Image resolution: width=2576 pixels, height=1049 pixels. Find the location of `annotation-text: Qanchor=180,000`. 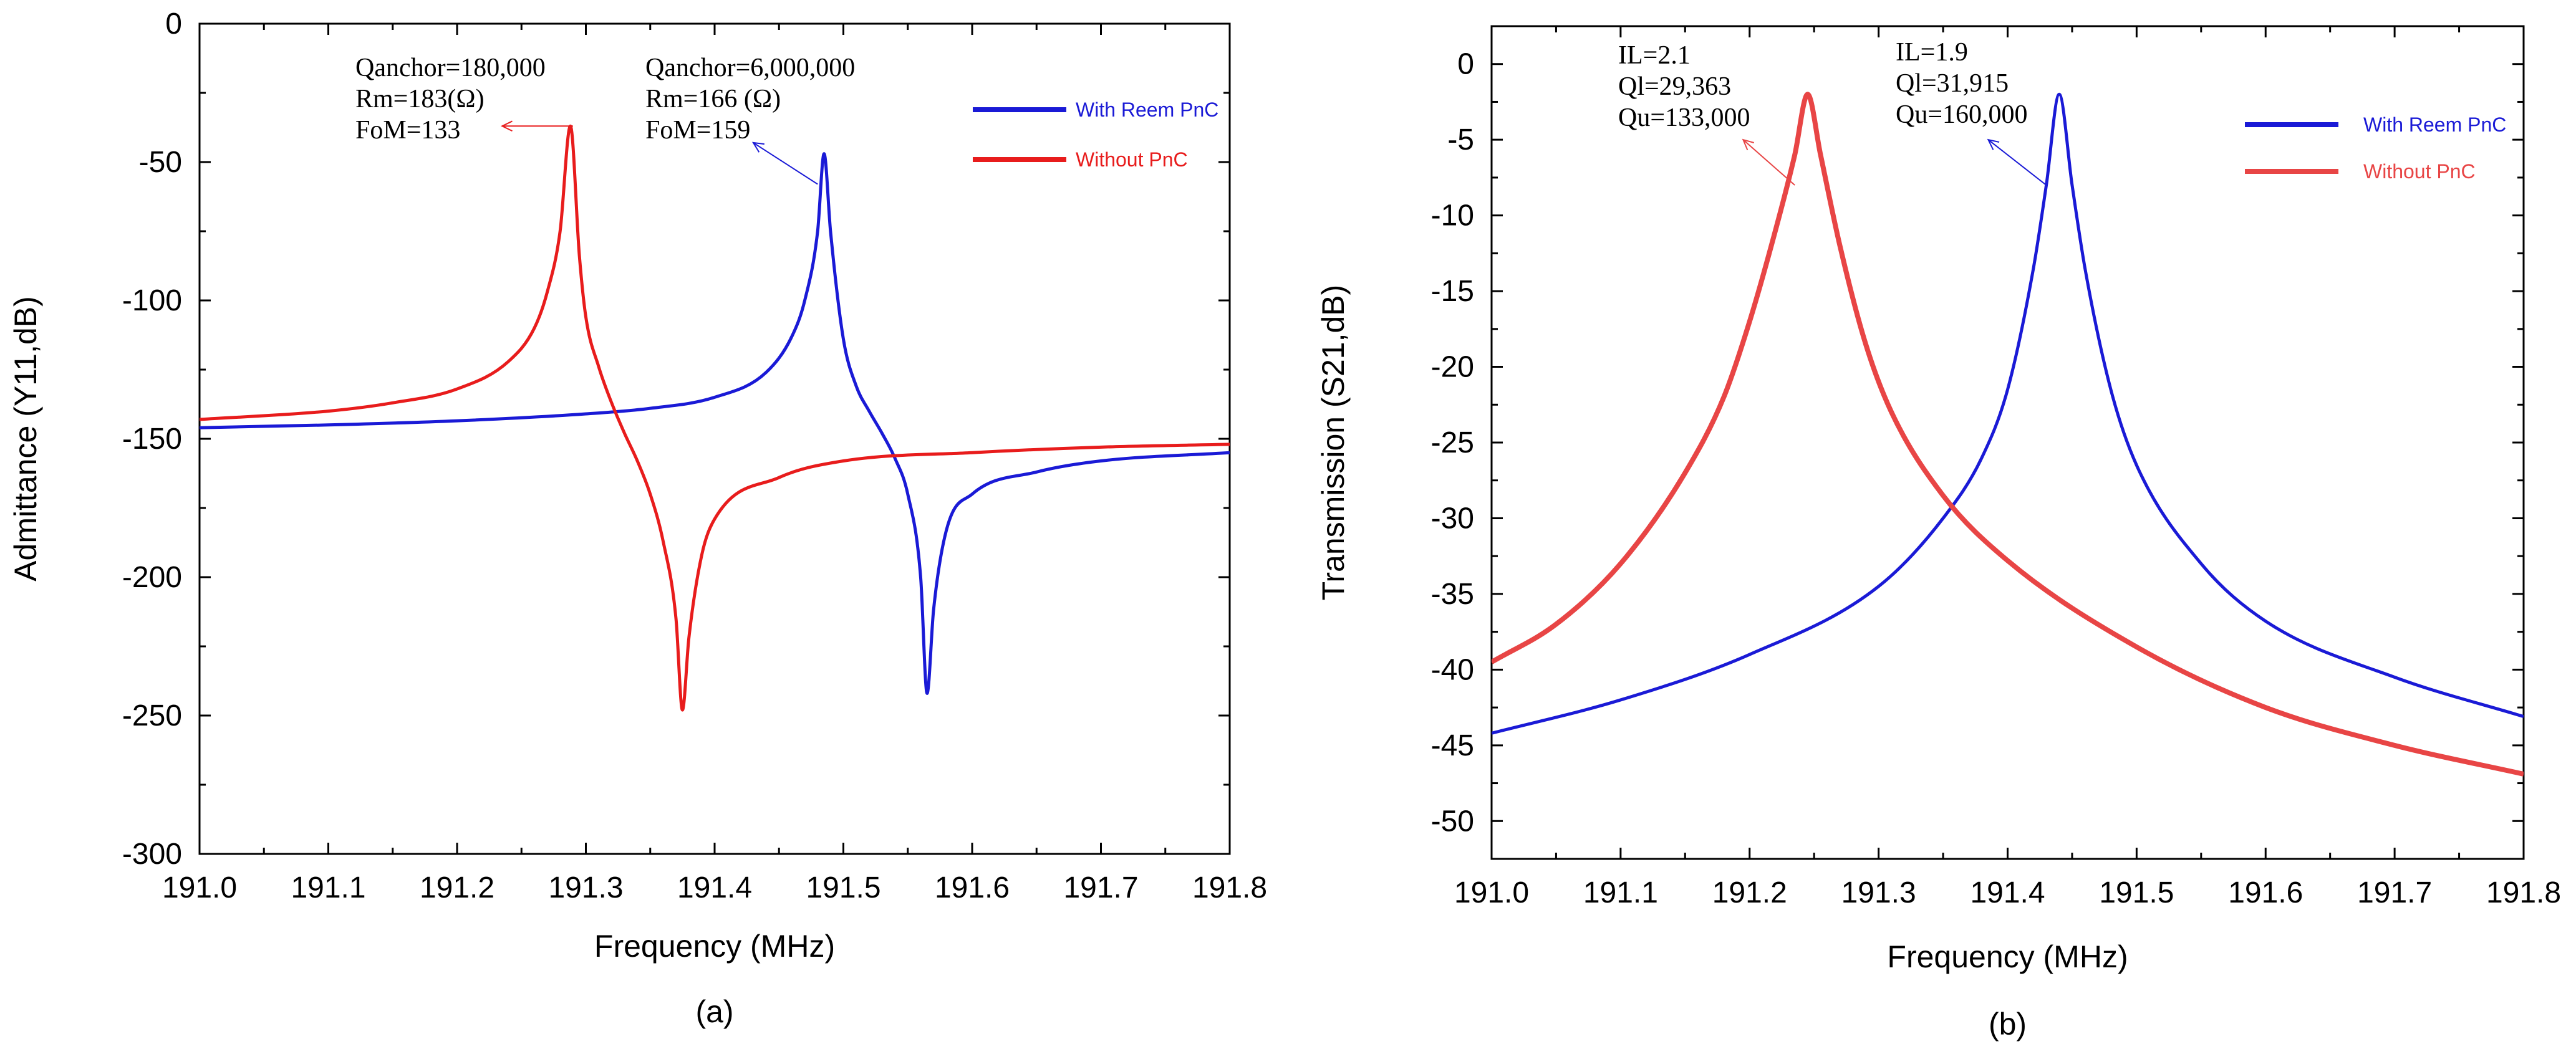

annotation-text: Qanchor=180,000 is located at coordinates (450, 68).